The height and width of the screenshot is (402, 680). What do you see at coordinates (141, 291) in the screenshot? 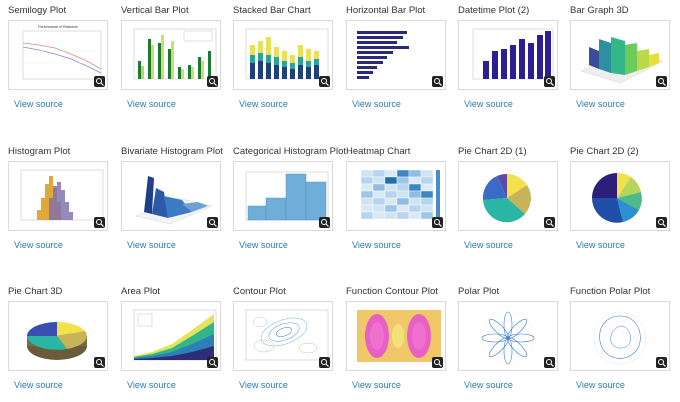
I see `card-title: Area Plot` at bounding box center [141, 291].